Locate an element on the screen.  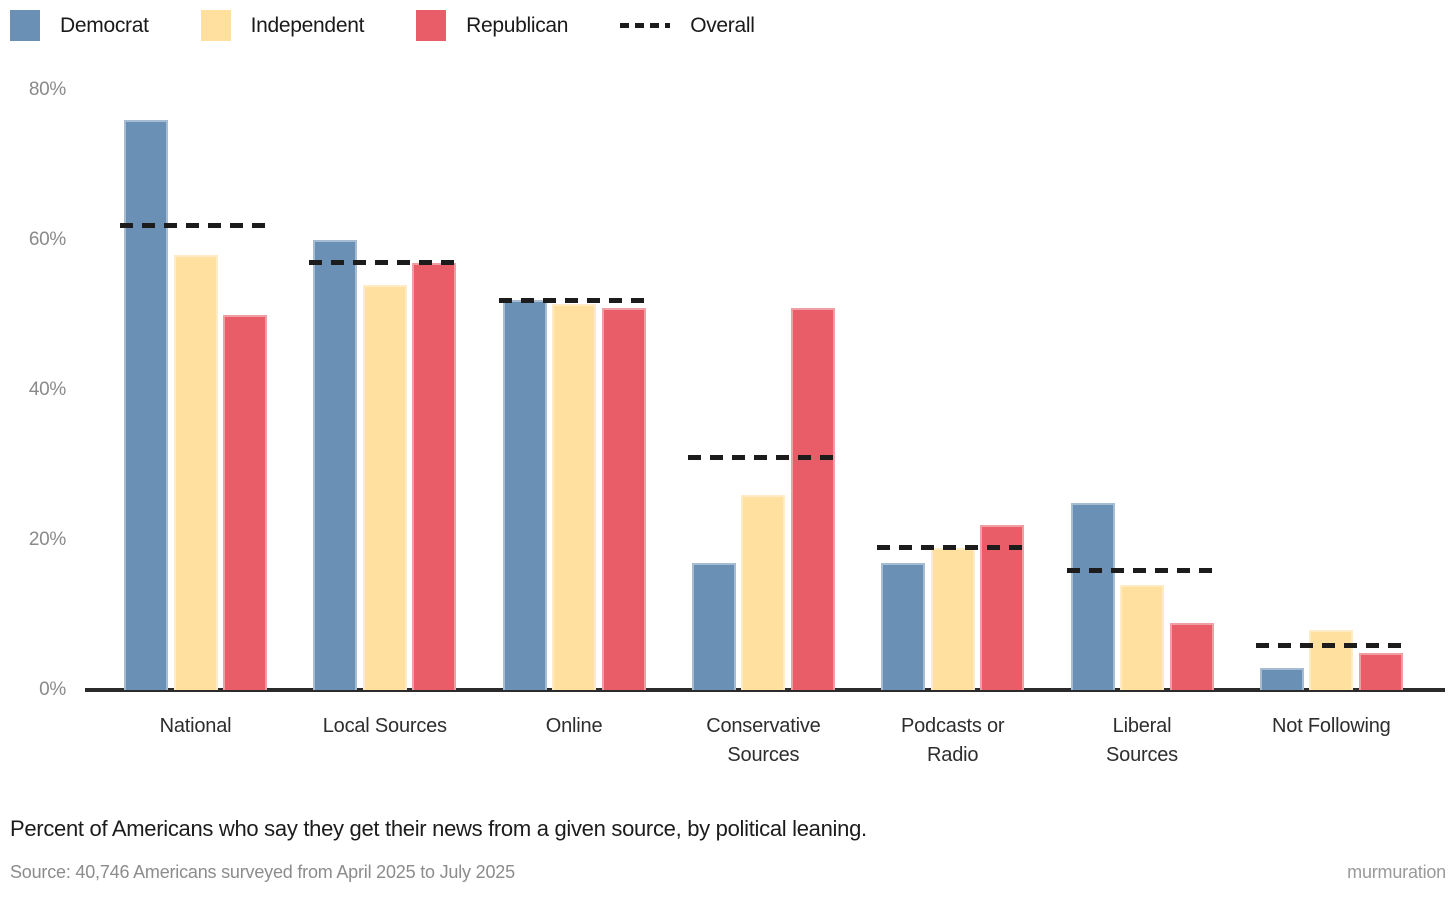
x-axis-tick-label-liberal-sources: Liberal Sources is located at coordinates (1142, 740).